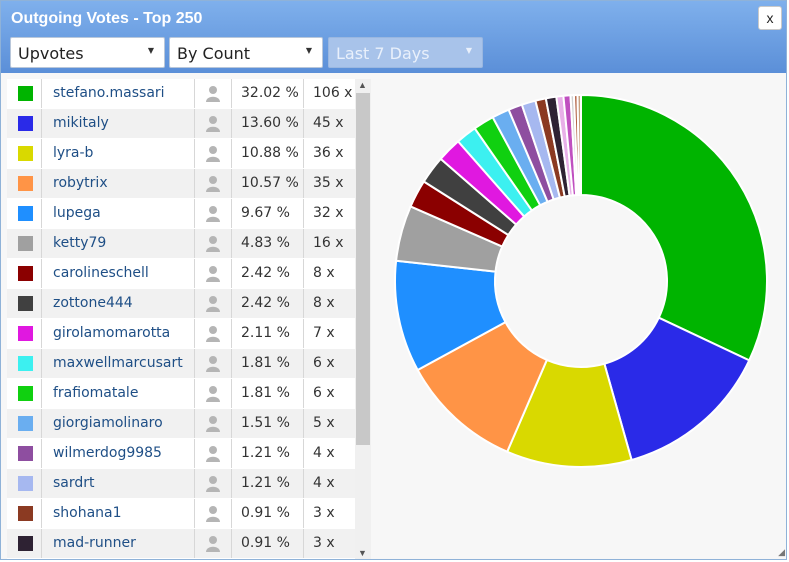 This screenshot has width=789, height=562. I want to click on voter-name-link: girolamomarotta, so click(112, 333).